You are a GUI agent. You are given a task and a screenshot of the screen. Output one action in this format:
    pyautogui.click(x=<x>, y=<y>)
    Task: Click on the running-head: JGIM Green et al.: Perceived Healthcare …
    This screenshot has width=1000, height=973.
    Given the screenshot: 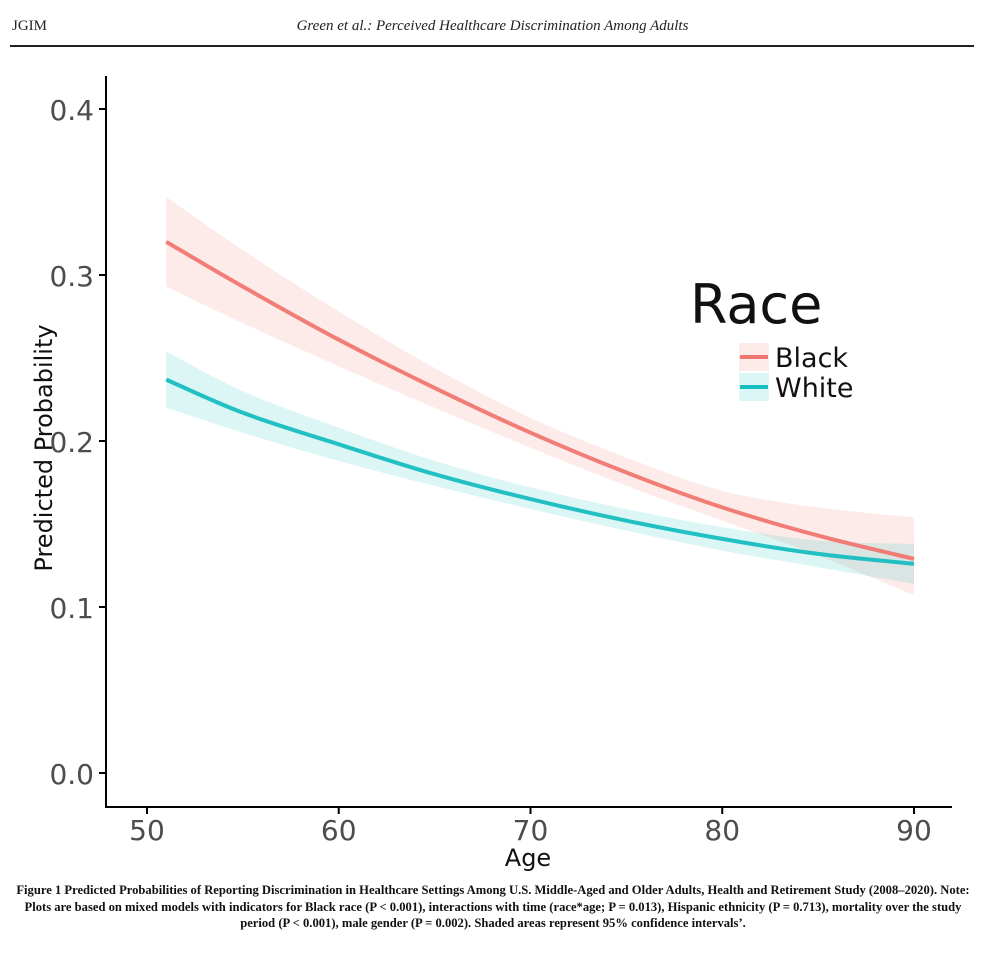 What is the action you would take?
    pyautogui.click(x=500, y=24)
    